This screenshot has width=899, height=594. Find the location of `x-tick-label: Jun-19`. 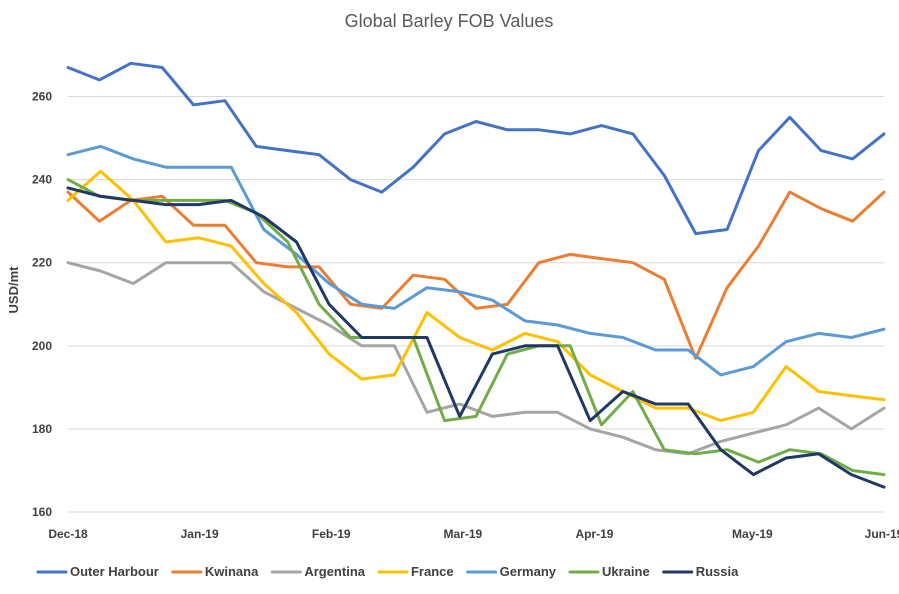

x-tick-label: Jun-19 is located at coordinates (882, 534).